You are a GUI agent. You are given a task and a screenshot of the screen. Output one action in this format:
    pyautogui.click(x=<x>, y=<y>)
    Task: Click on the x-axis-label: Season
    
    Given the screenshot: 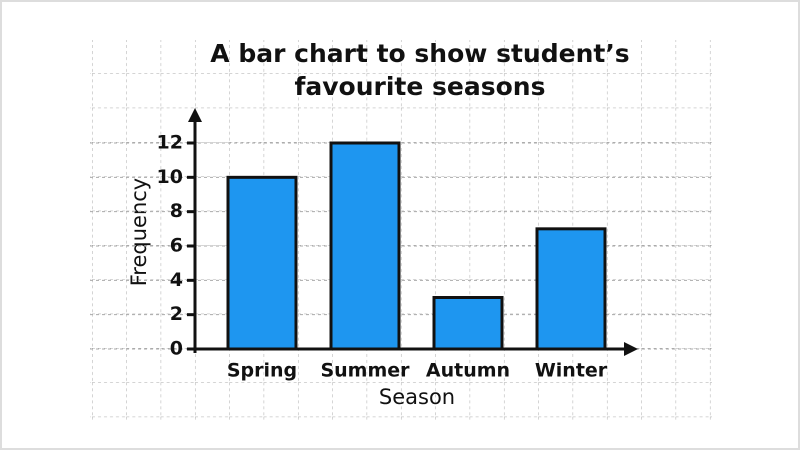 What is the action you would take?
    pyautogui.click(x=417, y=397)
    